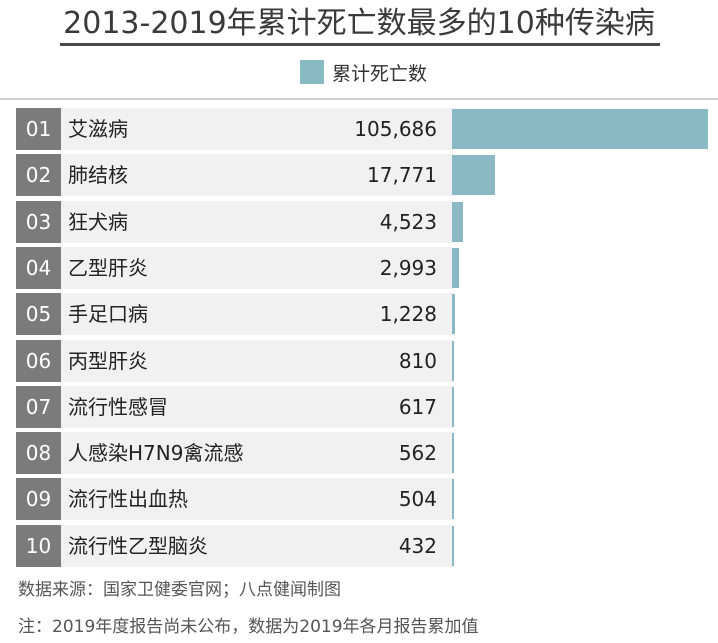  What do you see at coordinates (234, 407) in the screenshot?
I see `table-row: 07 流行性感冒 617` at bounding box center [234, 407].